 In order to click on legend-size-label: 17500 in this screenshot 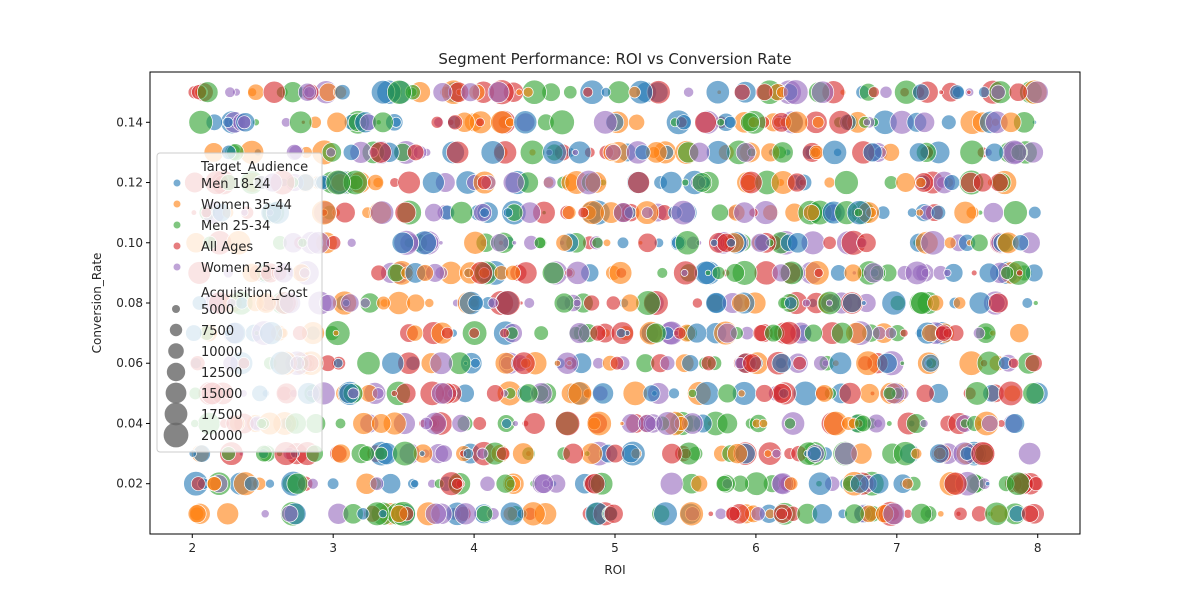, I will do `click(221, 415)`.